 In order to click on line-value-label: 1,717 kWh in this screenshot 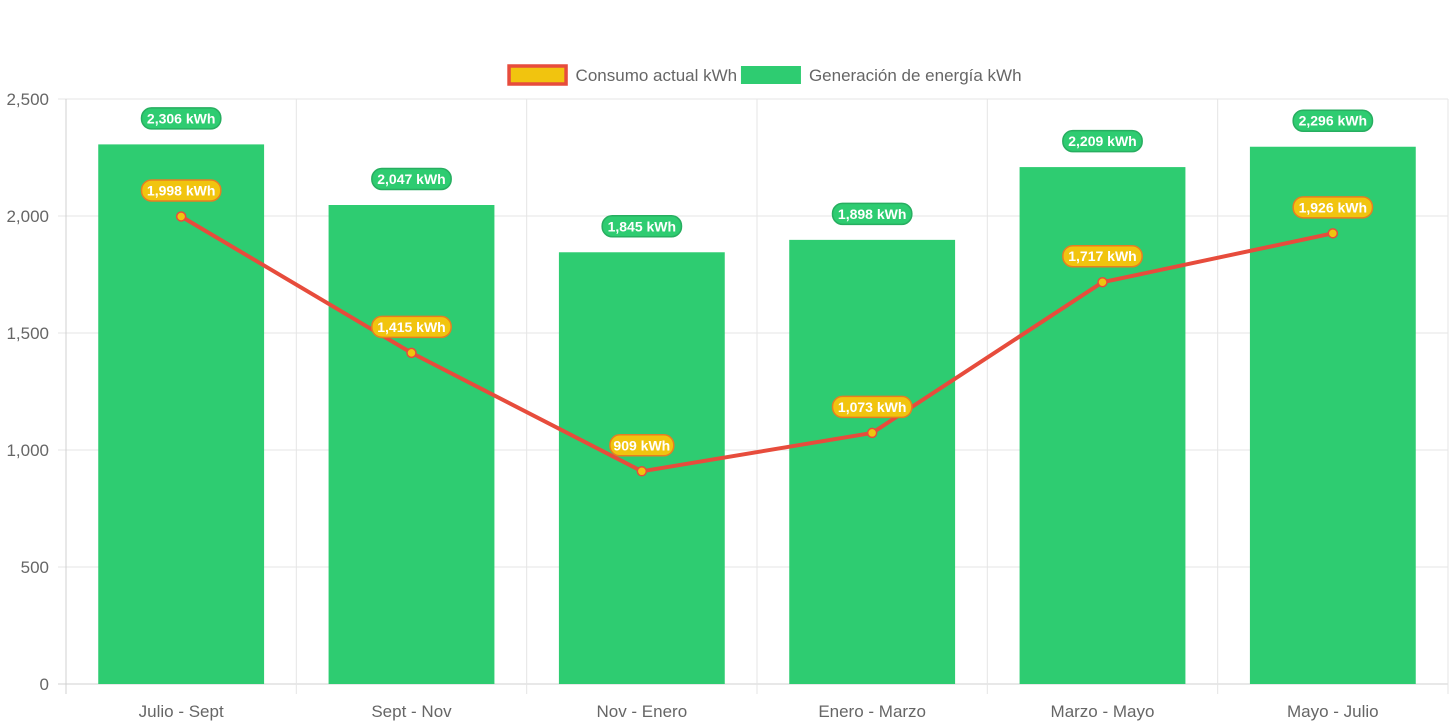, I will do `click(1102, 256)`.